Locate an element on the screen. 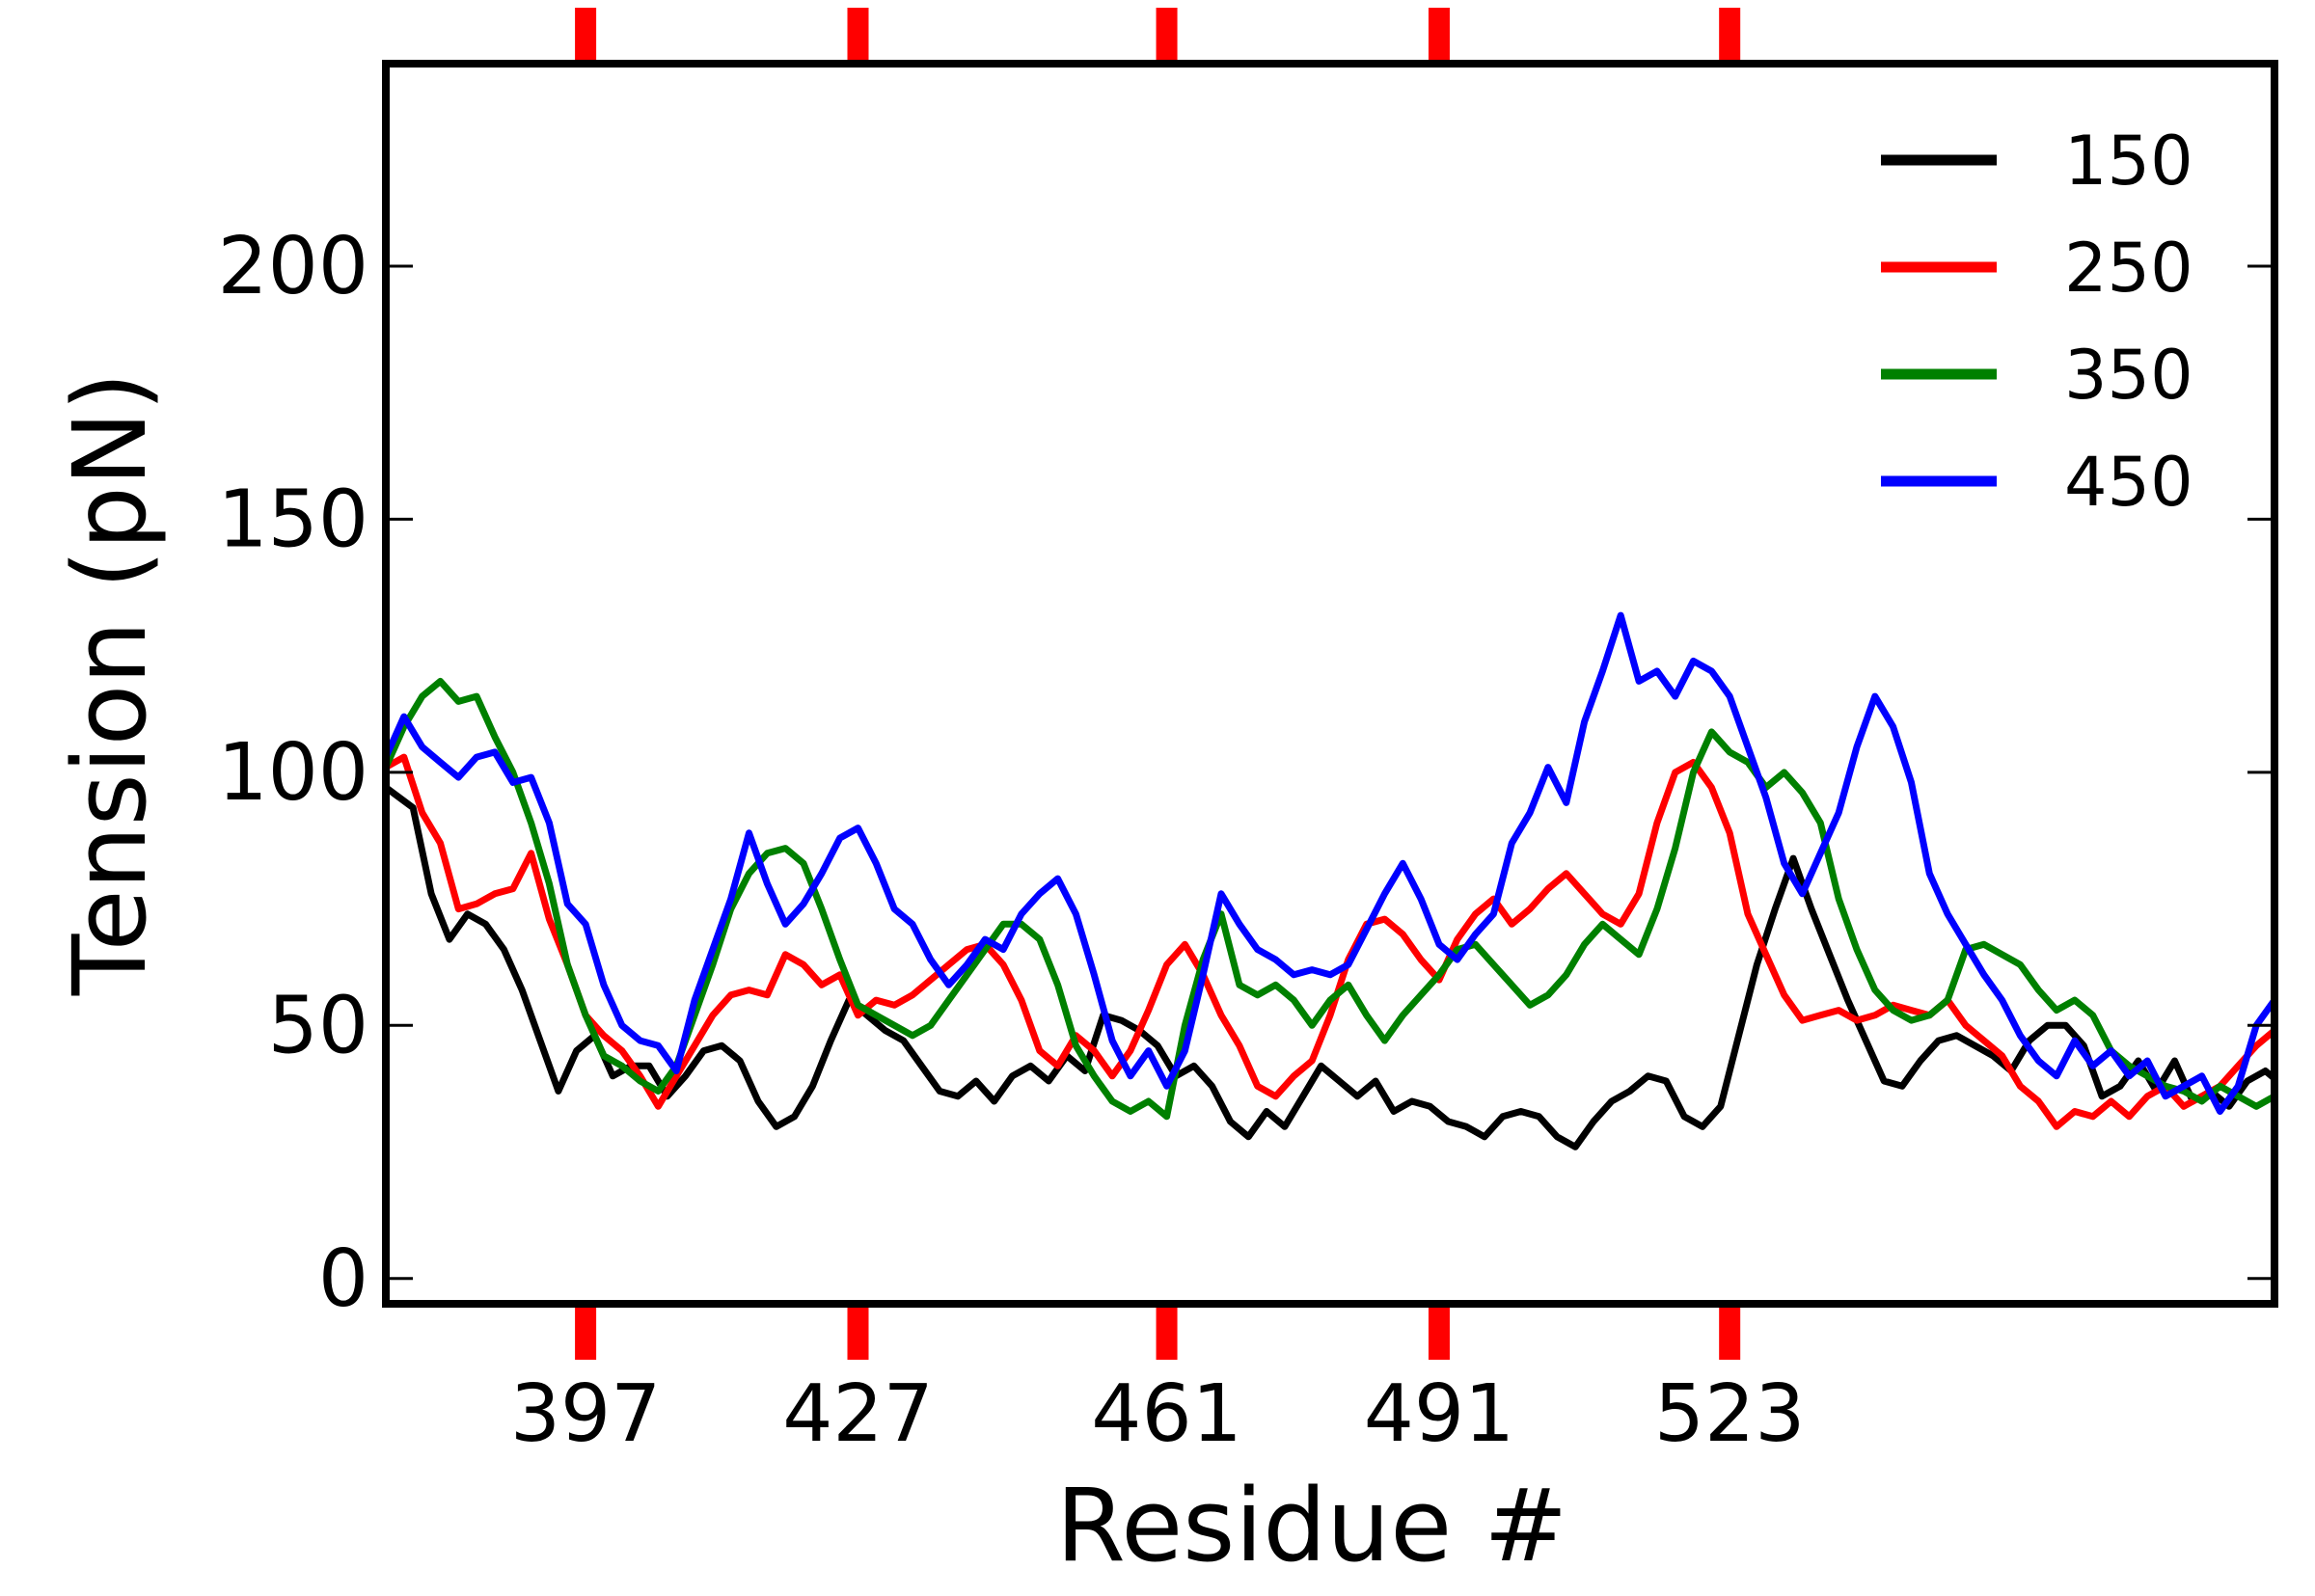 This screenshot has width=2315, height=1596. legend-label-150: 150 is located at coordinates (2129, 161).